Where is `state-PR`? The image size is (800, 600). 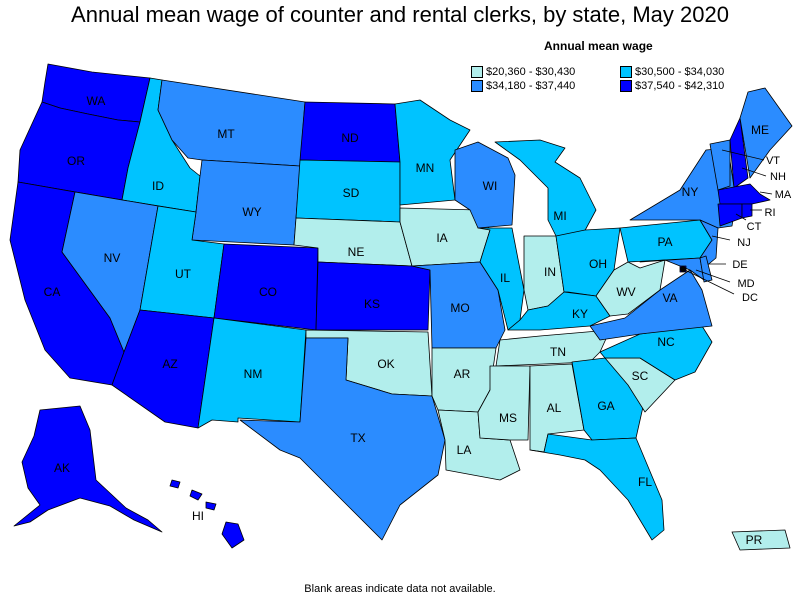
state-PR is located at coordinates (761, 540).